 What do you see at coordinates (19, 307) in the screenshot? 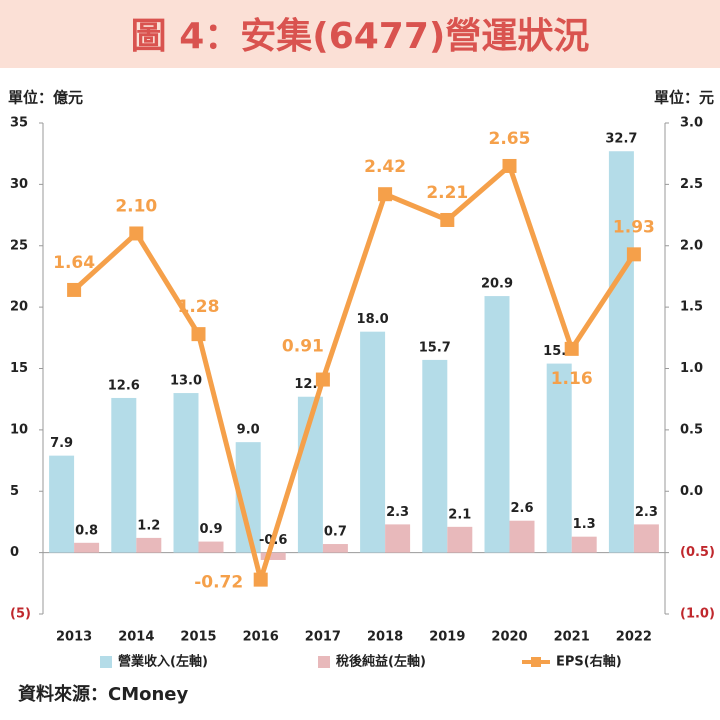
I see `y-tick-label: 20` at bounding box center [19, 307].